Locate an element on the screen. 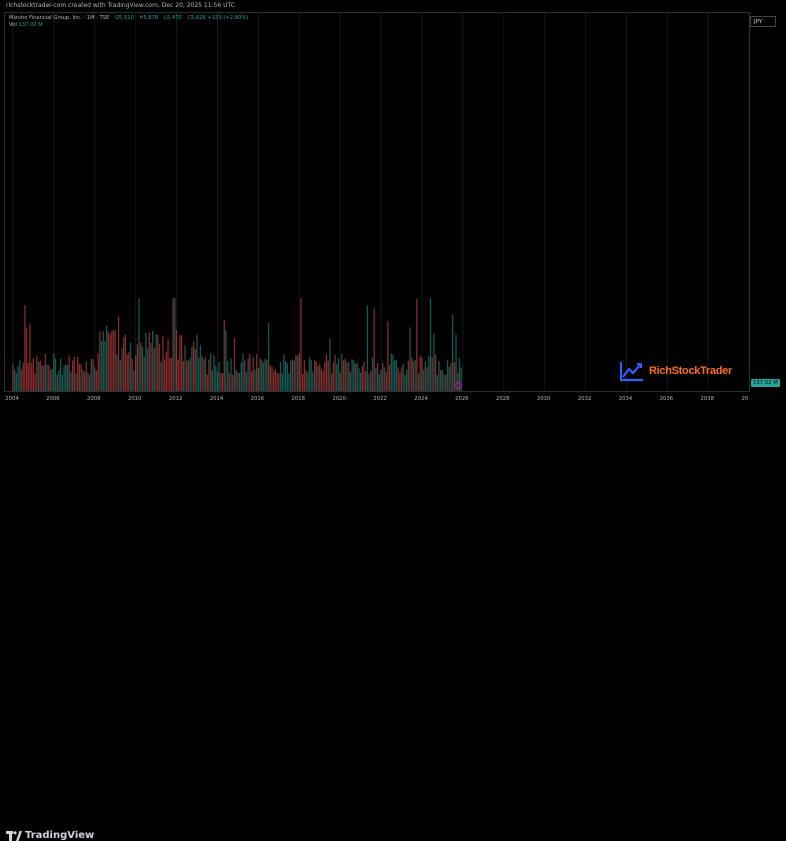  event-marker-icon: ⚡ is located at coordinates (458, 385).